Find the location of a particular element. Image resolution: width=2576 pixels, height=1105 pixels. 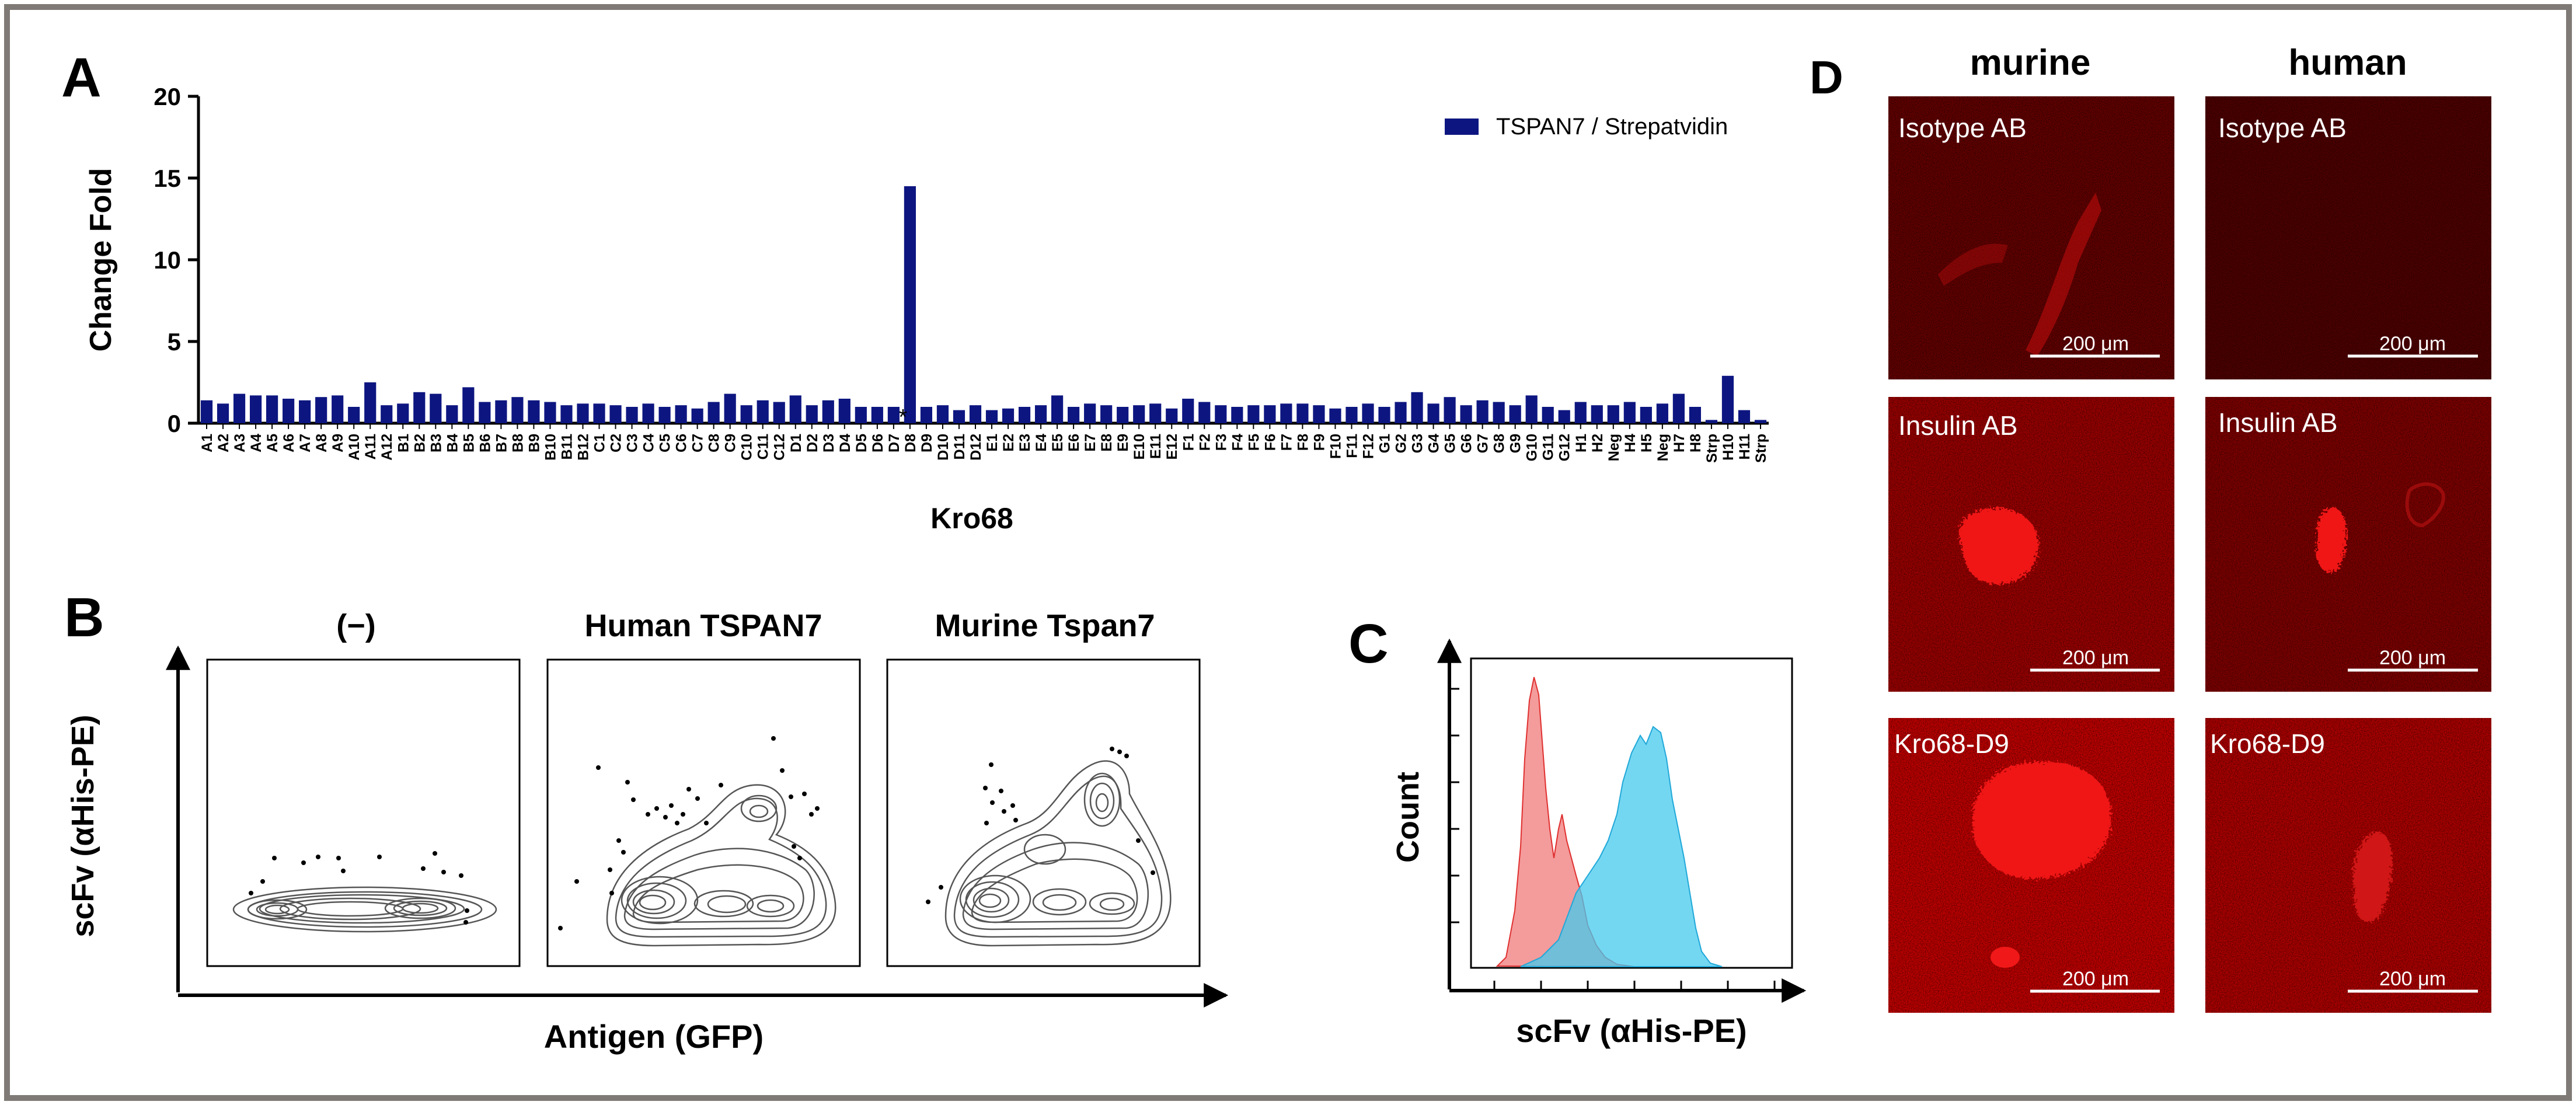

panel-a-ylabel: Change Fold is located at coordinates (101, 260).